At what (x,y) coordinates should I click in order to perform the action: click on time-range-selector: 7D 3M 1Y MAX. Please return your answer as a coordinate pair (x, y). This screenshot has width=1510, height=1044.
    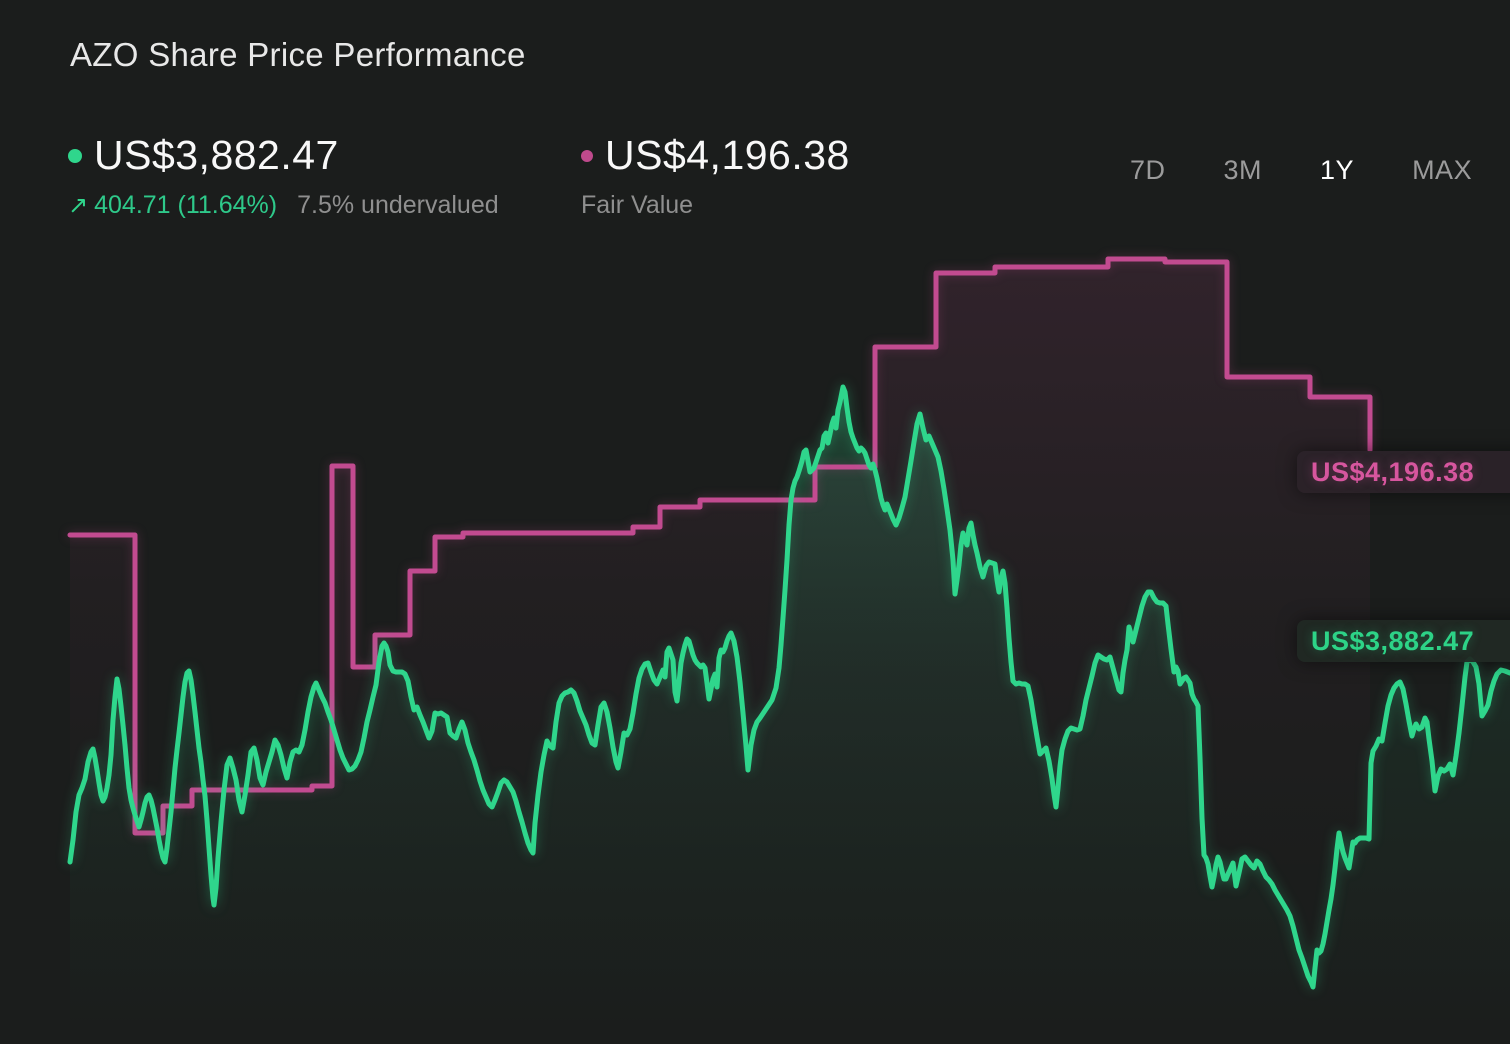
    Looking at the image, I should click on (1301, 170).